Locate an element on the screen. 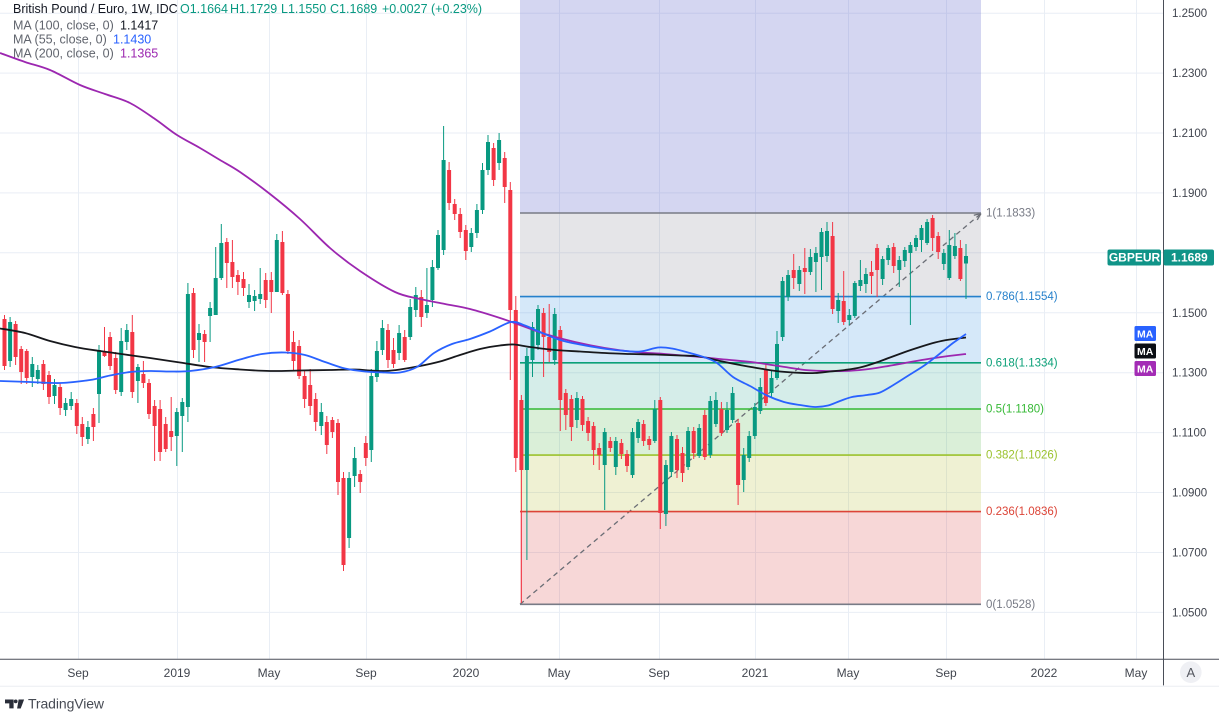 The image size is (1219, 724). svg-text:MA (200, close, 0)1.1365: MA (200, close, 0) 1.1365 is located at coordinates (85, 54).